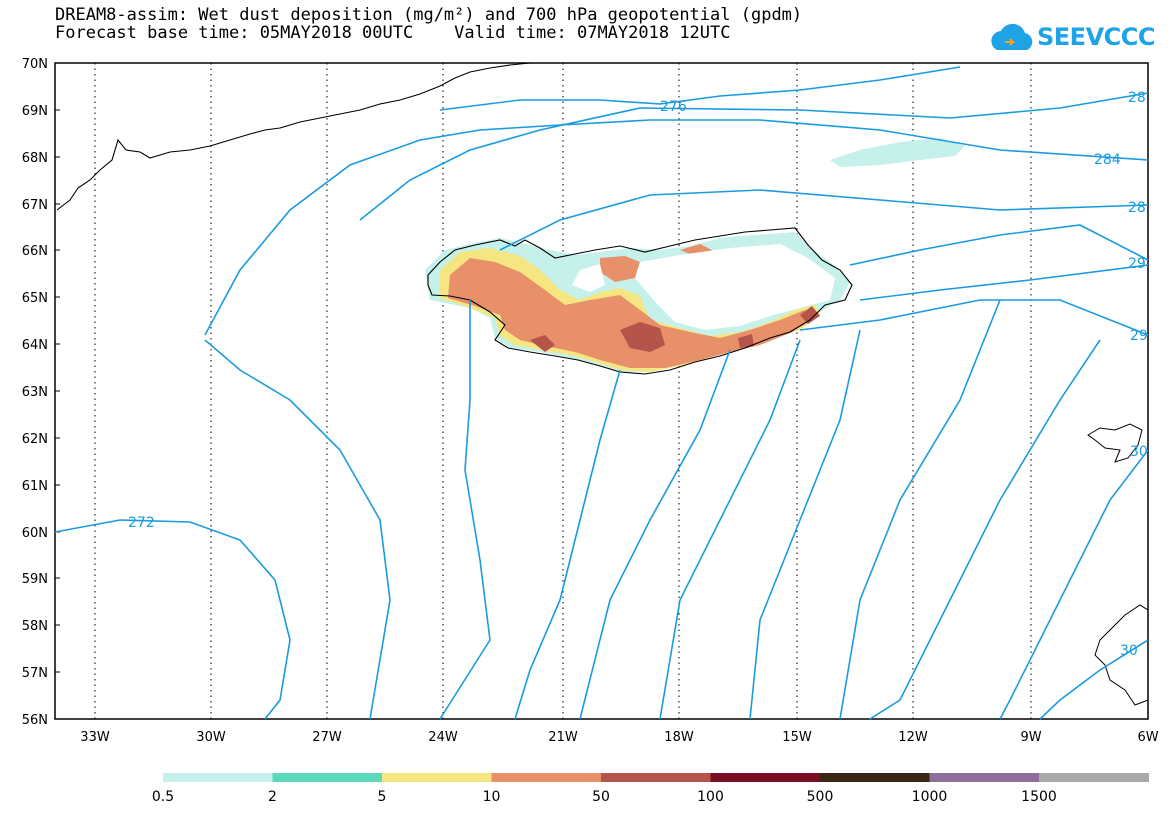 Image resolution: width=1175 pixels, height=815 pixels. I want to click on colorbar-label: 2, so click(272, 797).